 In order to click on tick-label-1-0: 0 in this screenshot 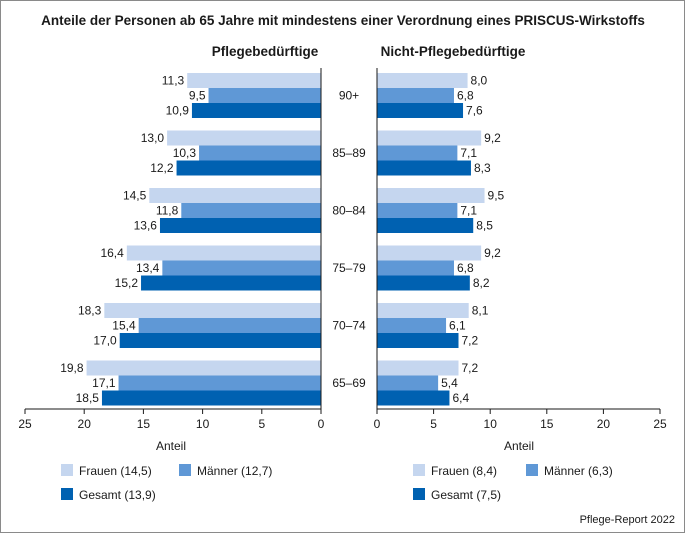, I will do `click(377, 424)`.